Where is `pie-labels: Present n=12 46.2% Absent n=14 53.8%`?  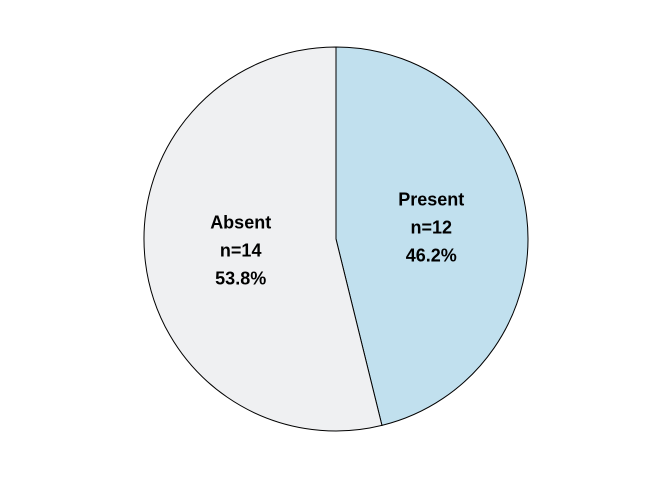
pie-labels: Present n=12 46.2% Absent n=14 53.8% is located at coordinates (337, 238).